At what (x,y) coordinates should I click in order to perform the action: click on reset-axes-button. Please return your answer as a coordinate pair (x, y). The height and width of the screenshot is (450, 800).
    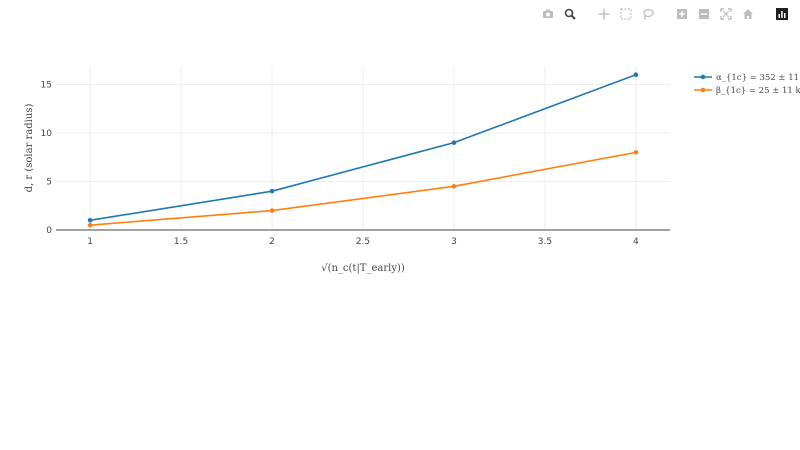
    Looking at the image, I should click on (748, 14).